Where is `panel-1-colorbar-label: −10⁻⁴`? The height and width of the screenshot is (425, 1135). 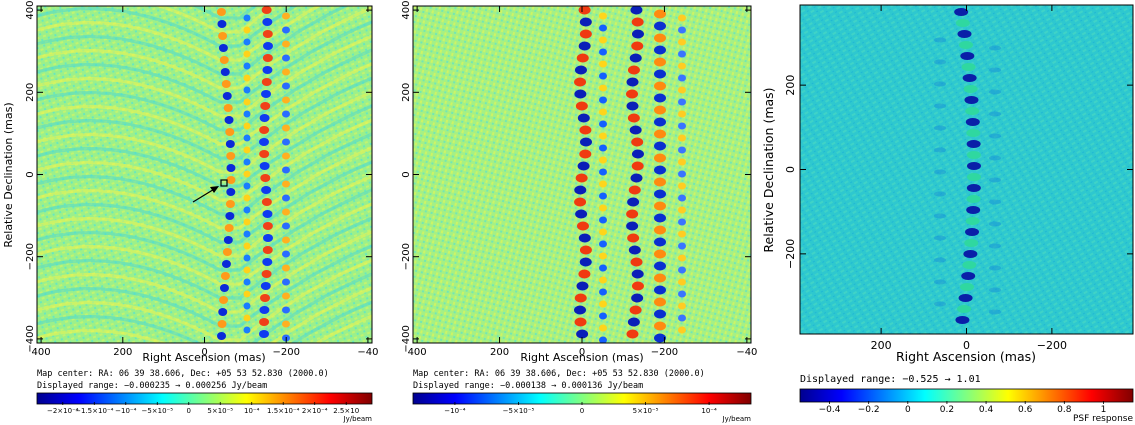
panel-1-colorbar-label: −10⁻⁴ is located at coordinates (125, 411).